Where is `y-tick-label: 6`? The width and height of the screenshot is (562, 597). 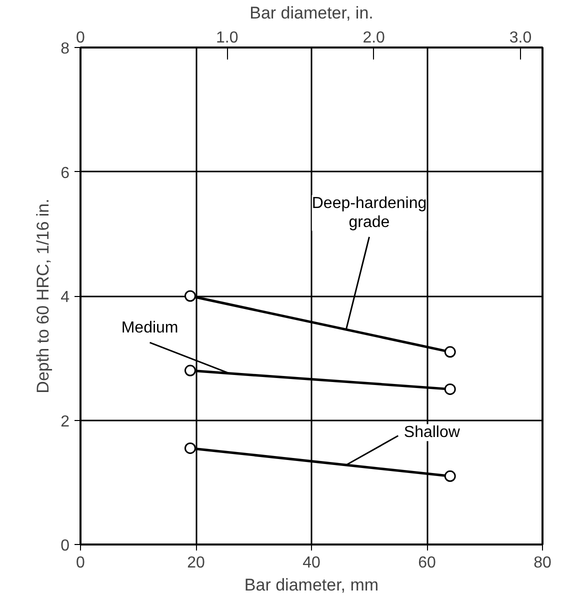 y-tick-label: 6 is located at coordinates (65, 173).